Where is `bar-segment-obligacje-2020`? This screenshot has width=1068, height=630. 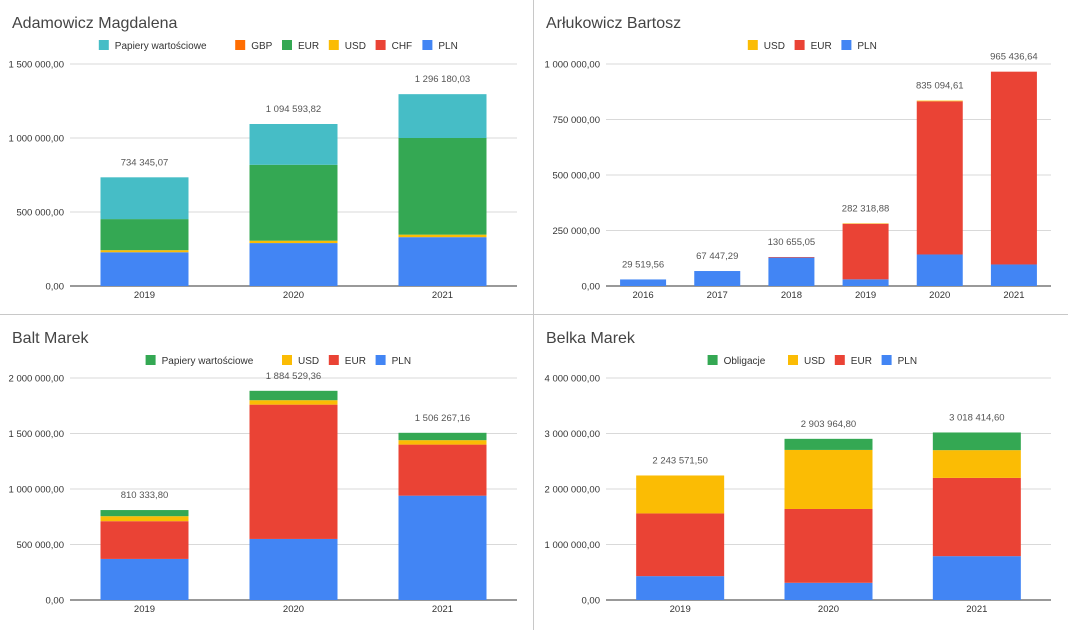 bar-segment-obligacje-2020 is located at coordinates (828, 444).